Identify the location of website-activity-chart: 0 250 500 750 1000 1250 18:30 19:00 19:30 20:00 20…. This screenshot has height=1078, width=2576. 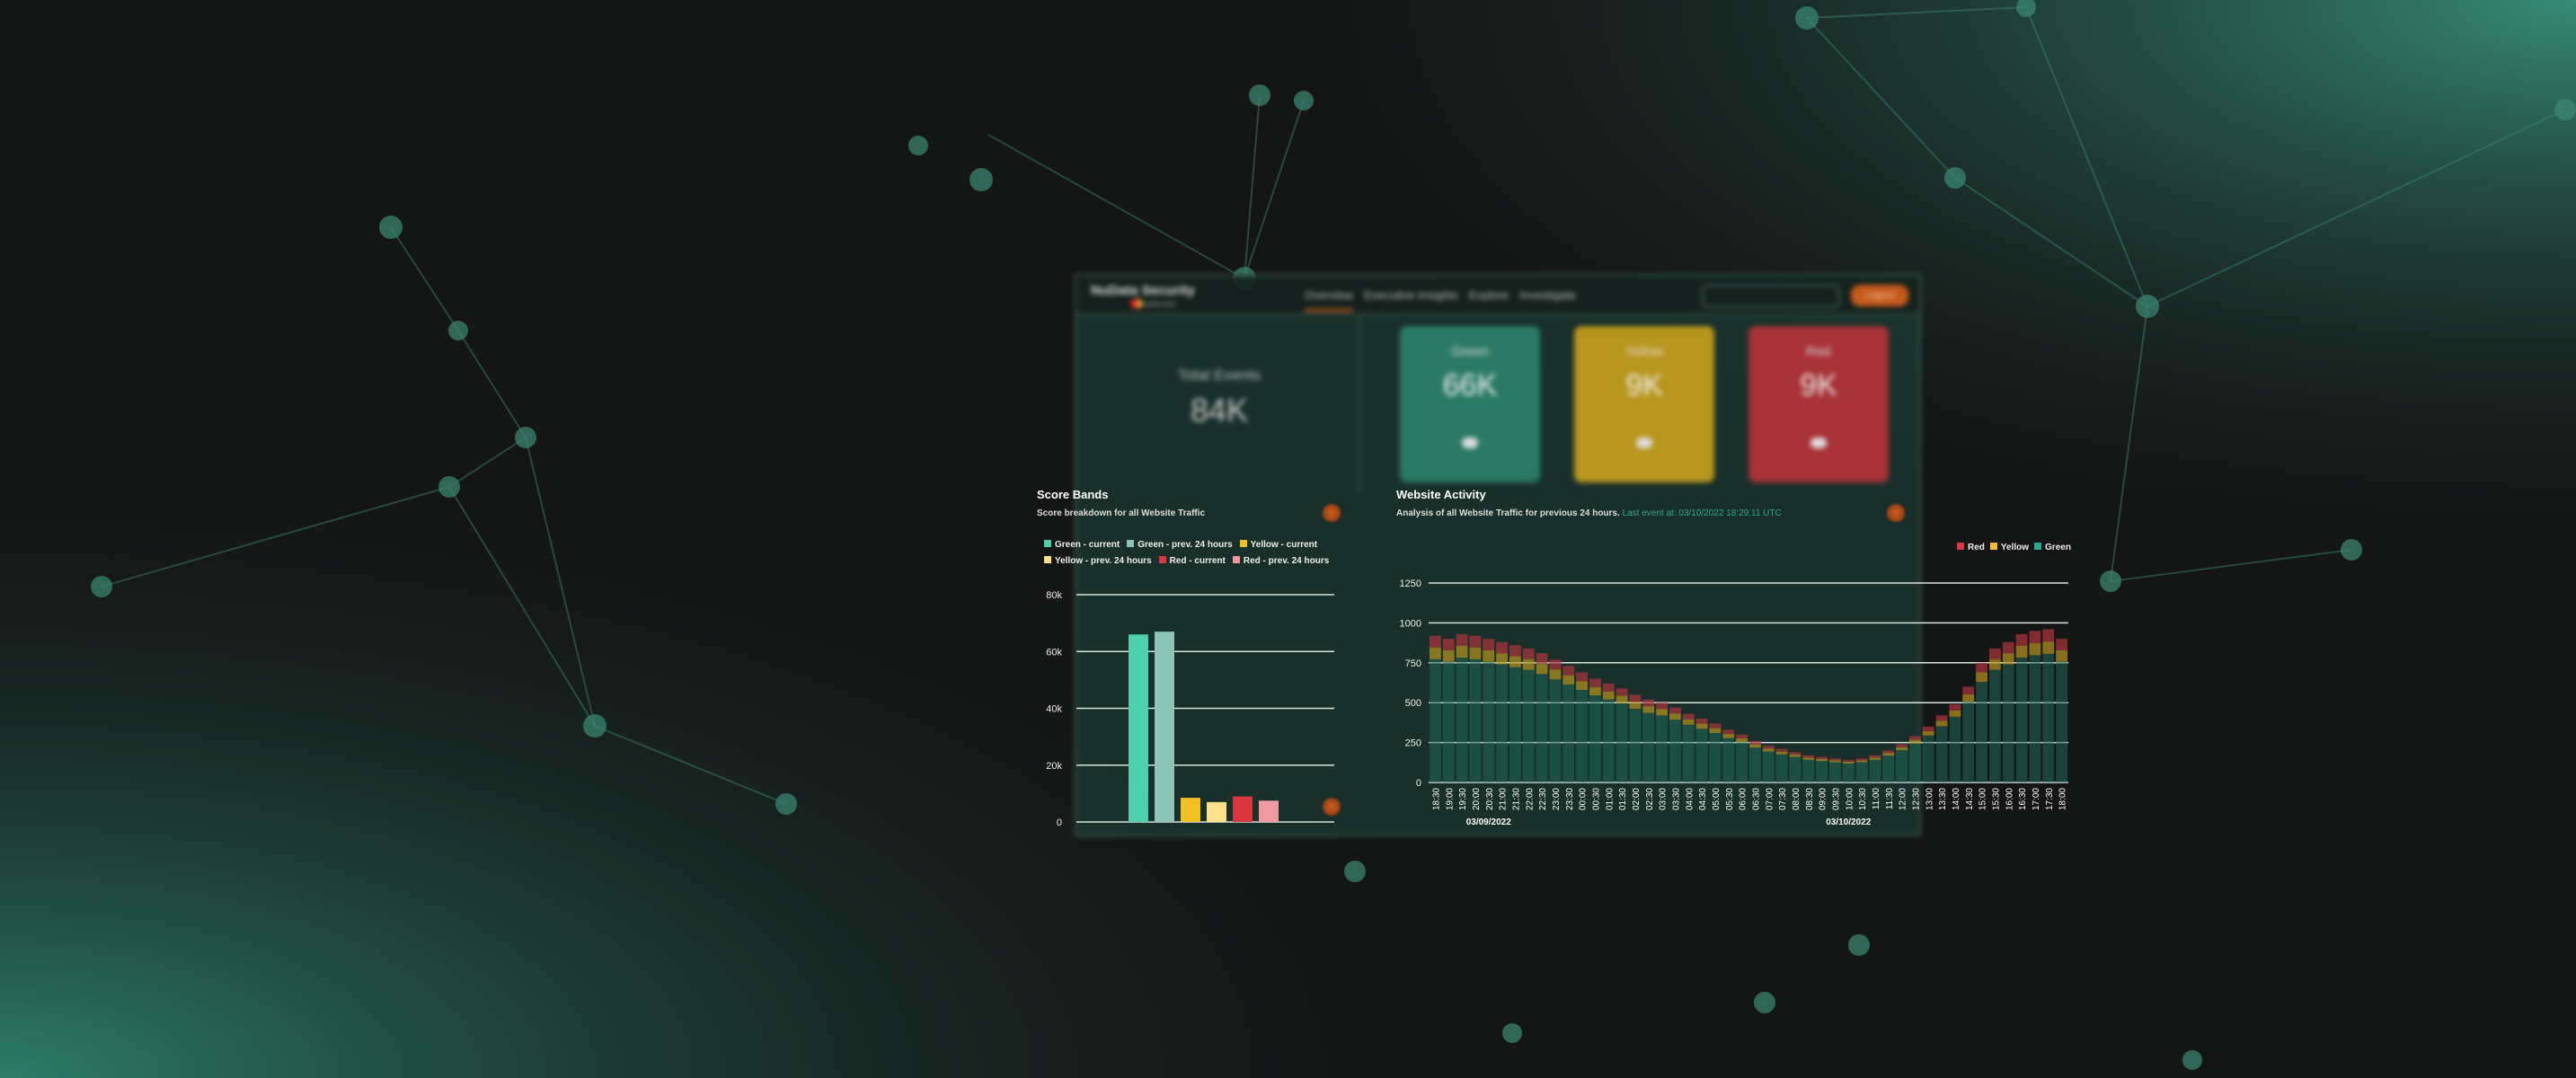
(1734, 703).